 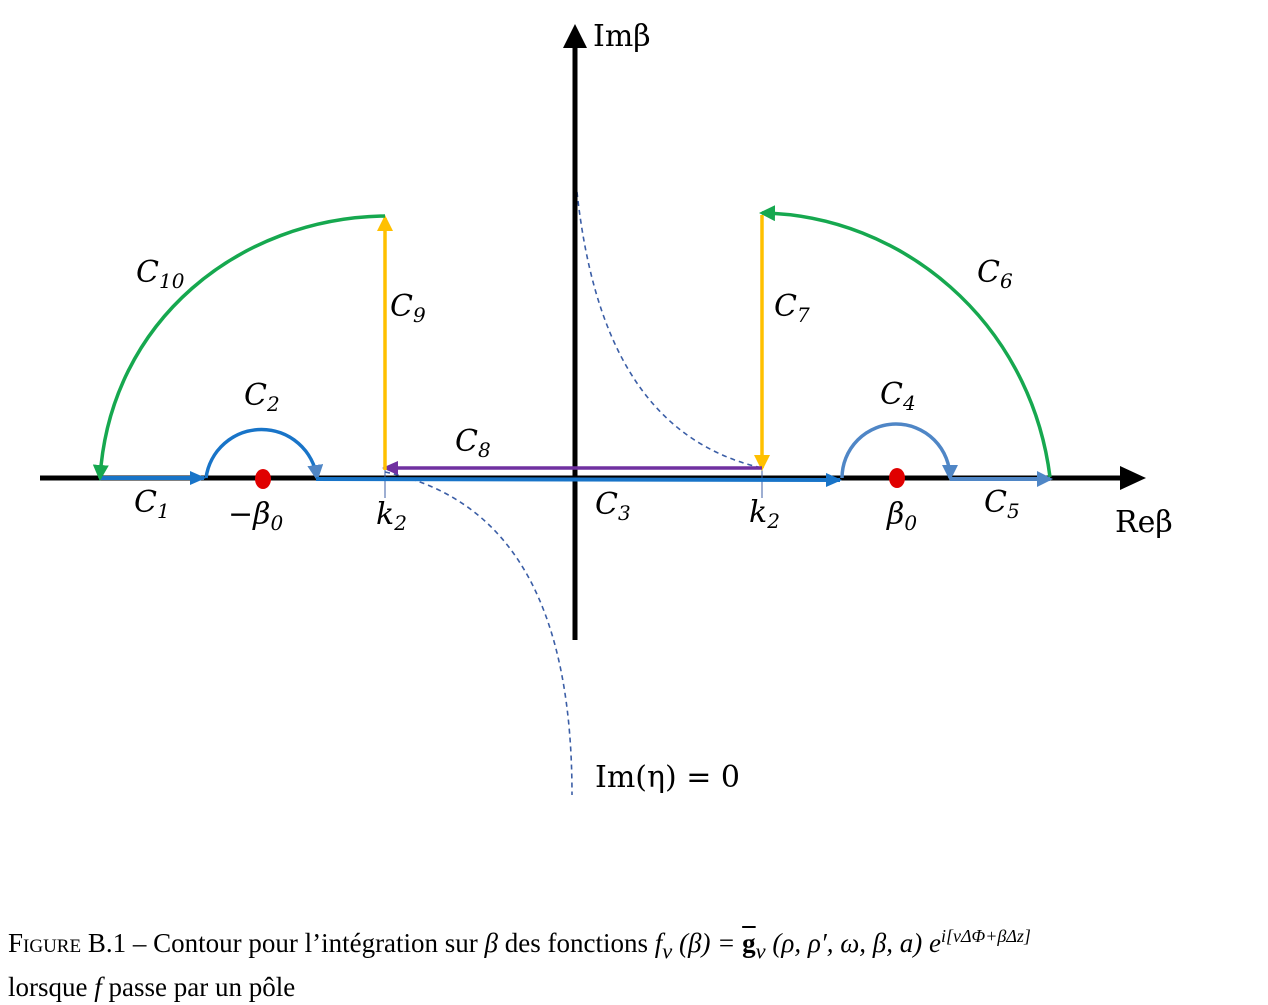 What do you see at coordinates (391, 516) in the screenshot?
I see `point-label-k2-left: k2` at bounding box center [391, 516].